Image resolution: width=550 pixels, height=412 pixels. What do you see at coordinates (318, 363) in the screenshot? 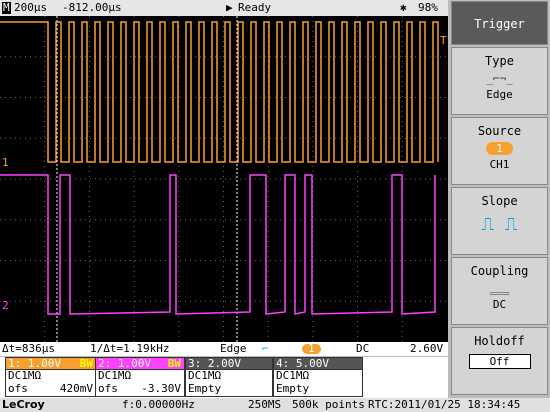
I see `channel-header: 4: 5.00V` at bounding box center [318, 363].